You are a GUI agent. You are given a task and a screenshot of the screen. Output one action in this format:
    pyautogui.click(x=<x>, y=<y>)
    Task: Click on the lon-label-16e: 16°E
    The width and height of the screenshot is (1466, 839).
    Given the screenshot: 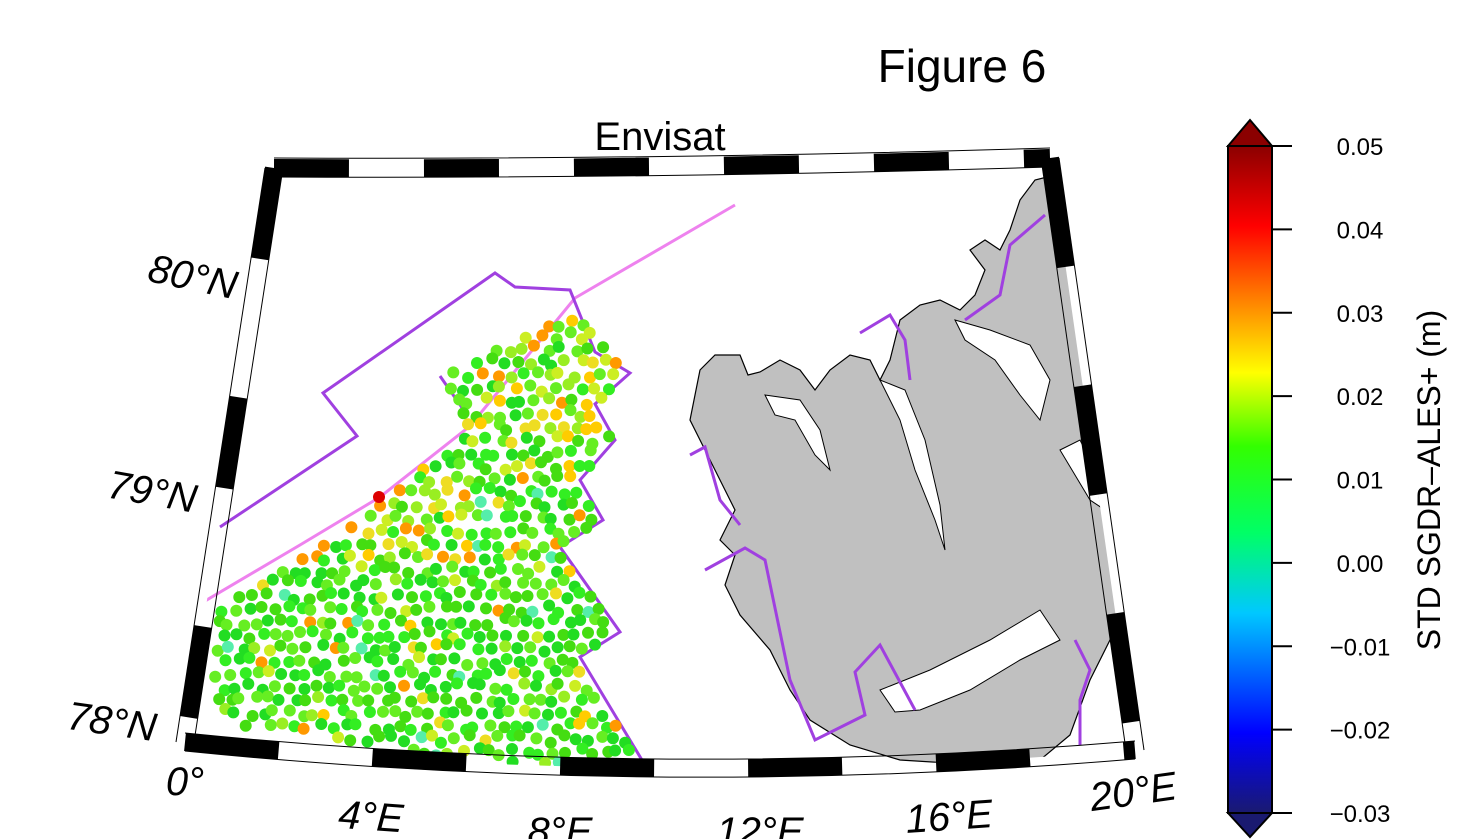 What is the action you would take?
    pyautogui.click(x=949, y=815)
    